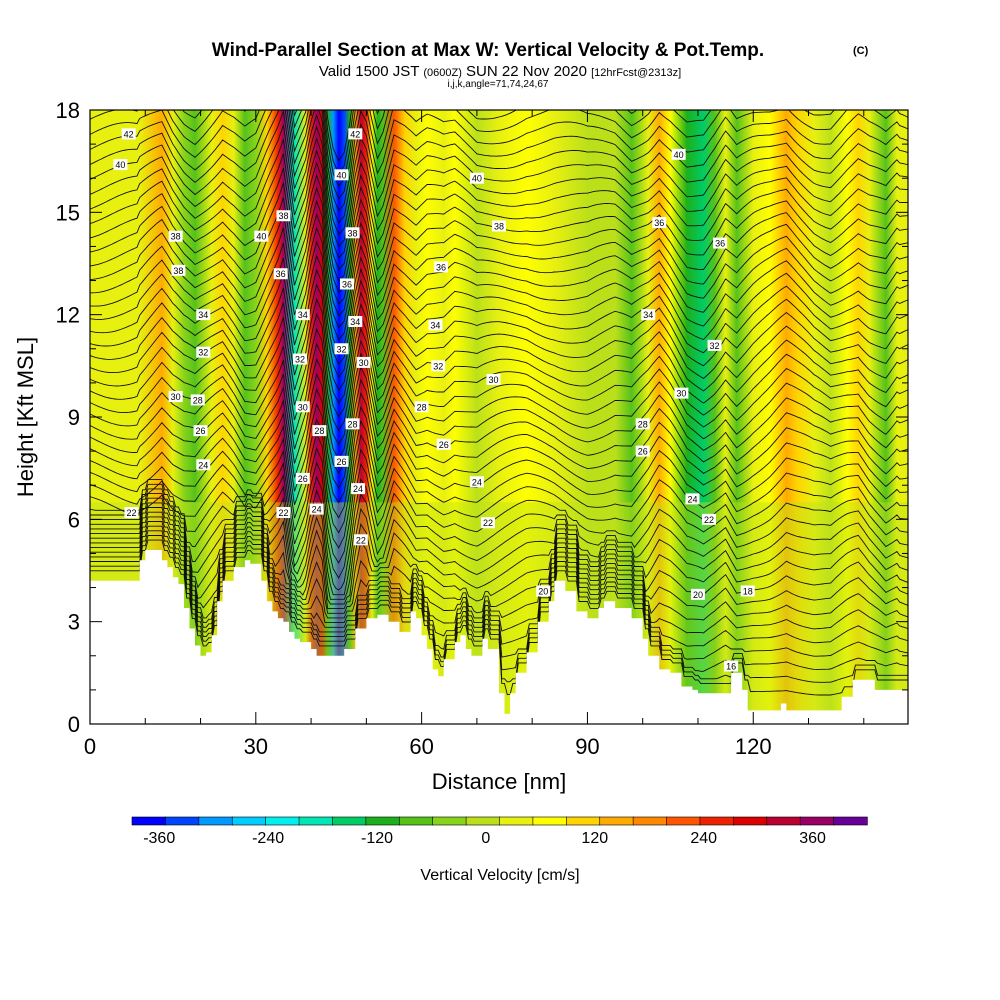 The image size is (1000, 1000). I want to click on svg-text: 34, so click(203, 315).